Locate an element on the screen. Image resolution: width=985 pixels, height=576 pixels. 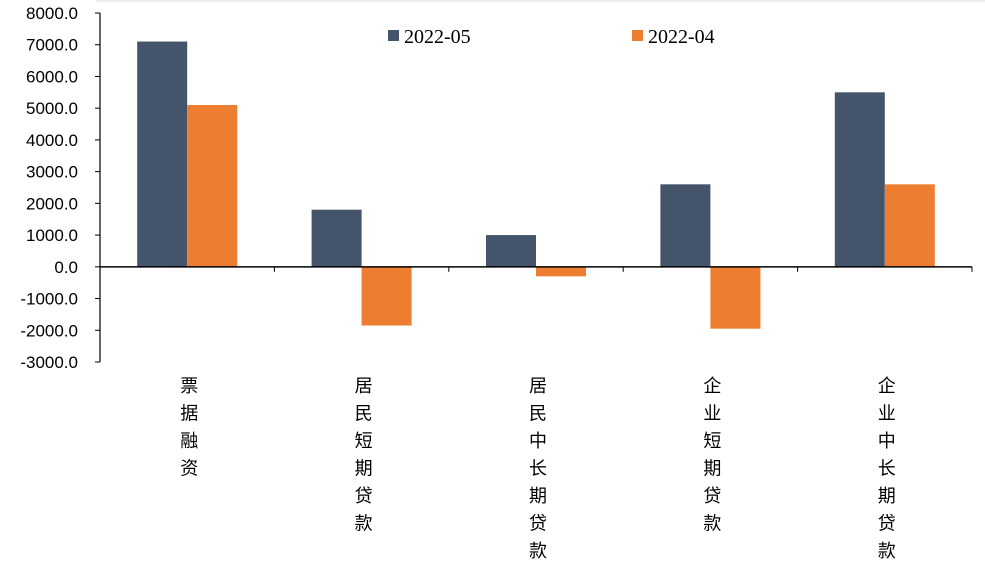
legend-label: 2022-05 is located at coordinates (437, 37).